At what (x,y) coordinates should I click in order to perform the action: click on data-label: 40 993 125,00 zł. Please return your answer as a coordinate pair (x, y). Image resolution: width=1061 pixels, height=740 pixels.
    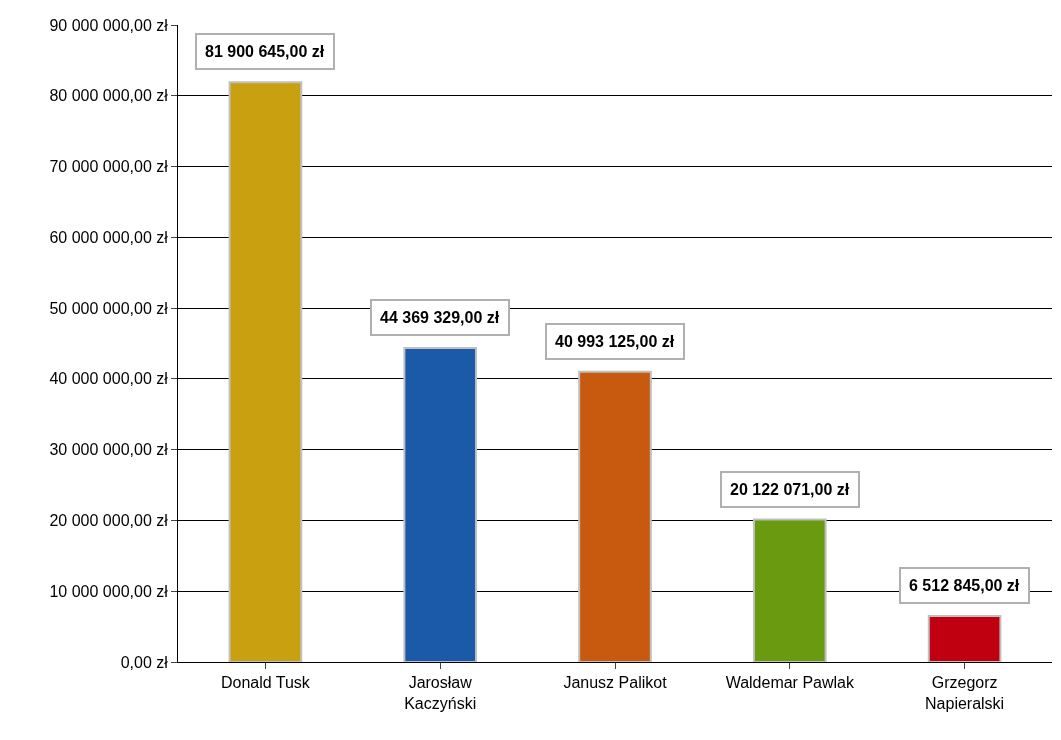
    Looking at the image, I should click on (615, 341).